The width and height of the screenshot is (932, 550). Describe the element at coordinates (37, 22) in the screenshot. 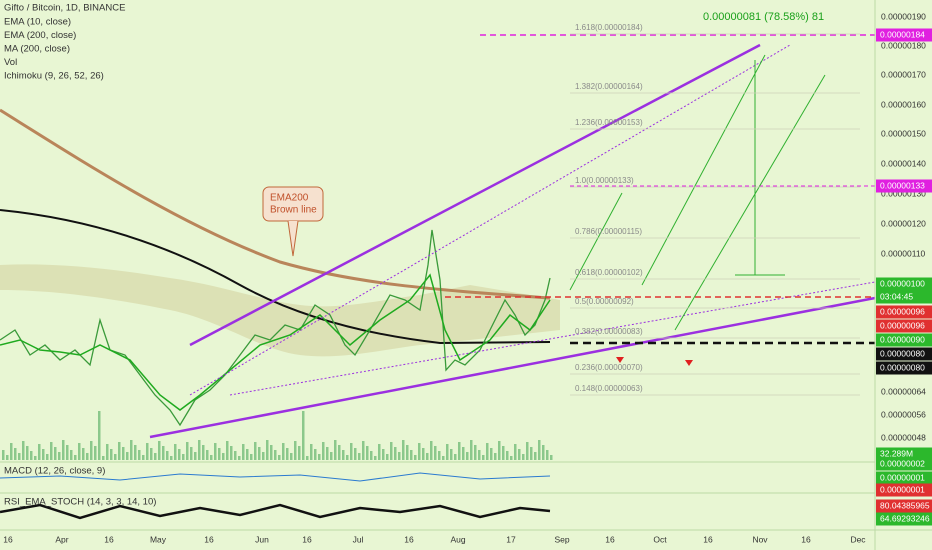

I see `indicator-label: EMA (10, close)` at that location.